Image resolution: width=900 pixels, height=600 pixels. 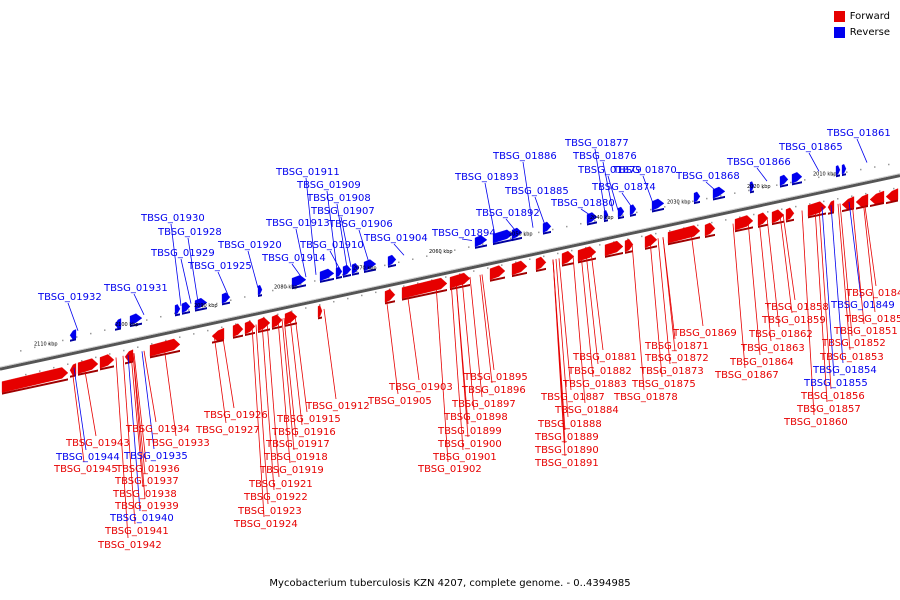 What do you see at coordinates (707, 176) in the screenshot?
I see `gene-label: TBSG_01868` at bounding box center [707, 176].